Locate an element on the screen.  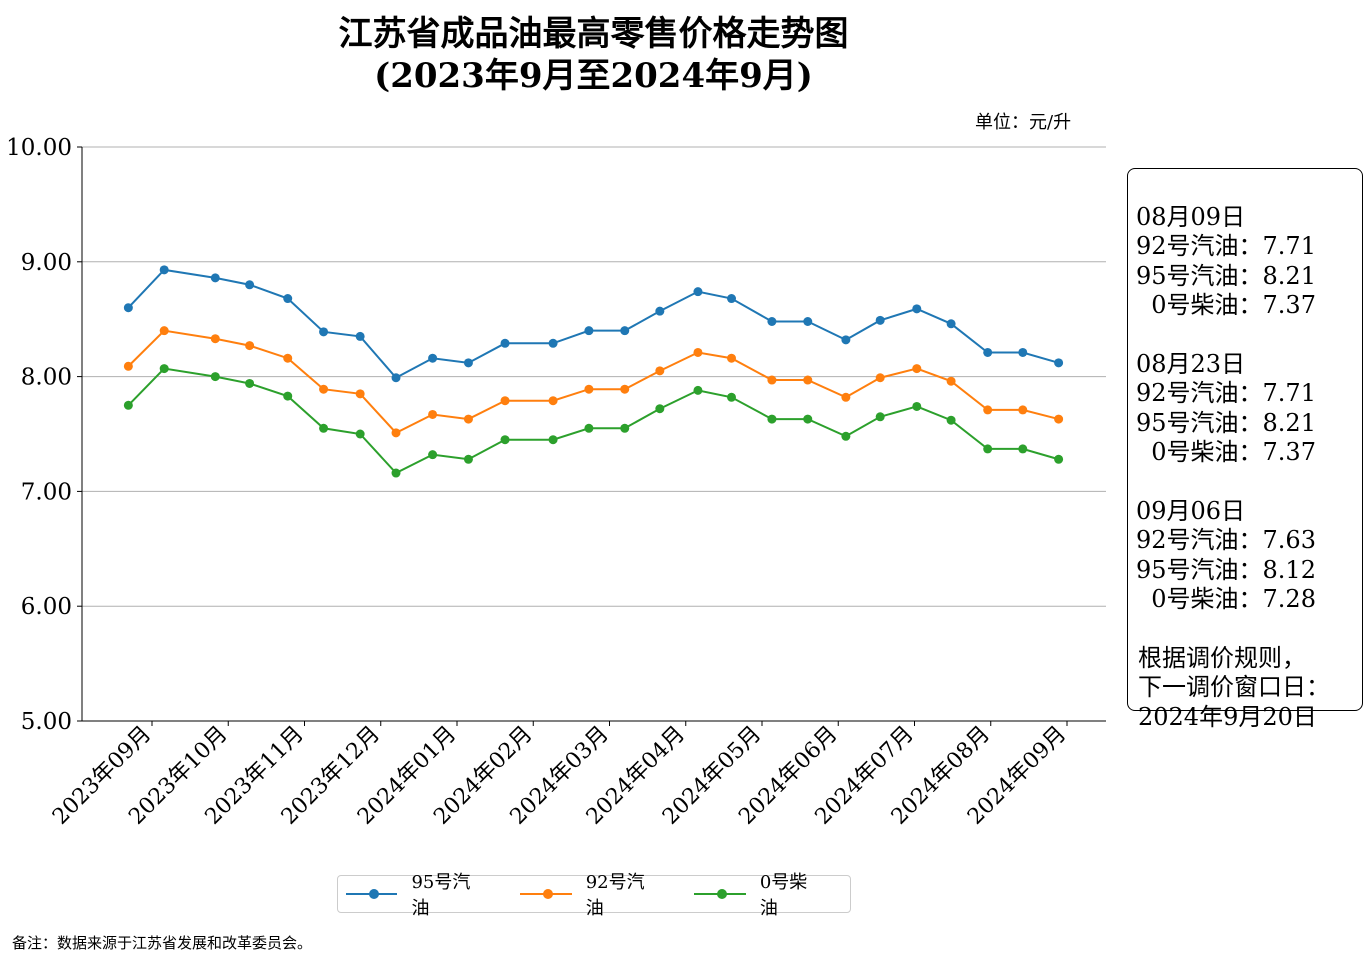
y-tick-label: 8.00 is located at coordinates (46, 378).